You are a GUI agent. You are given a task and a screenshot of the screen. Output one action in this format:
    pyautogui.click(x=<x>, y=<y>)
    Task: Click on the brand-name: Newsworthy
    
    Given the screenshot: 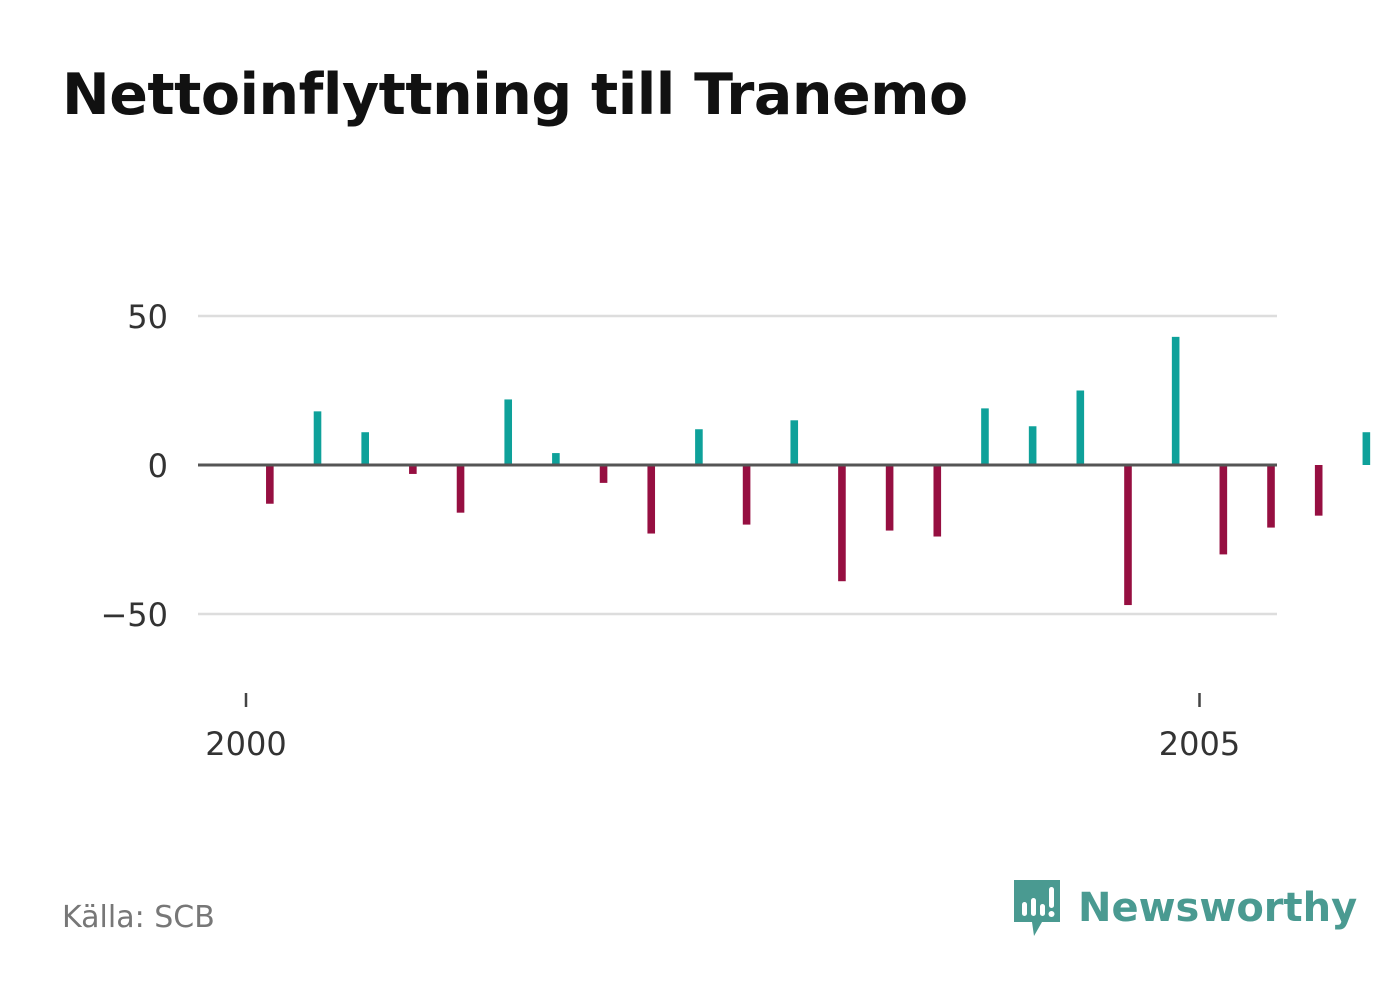 What is the action you would take?
    pyautogui.click(x=1218, y=908)
    